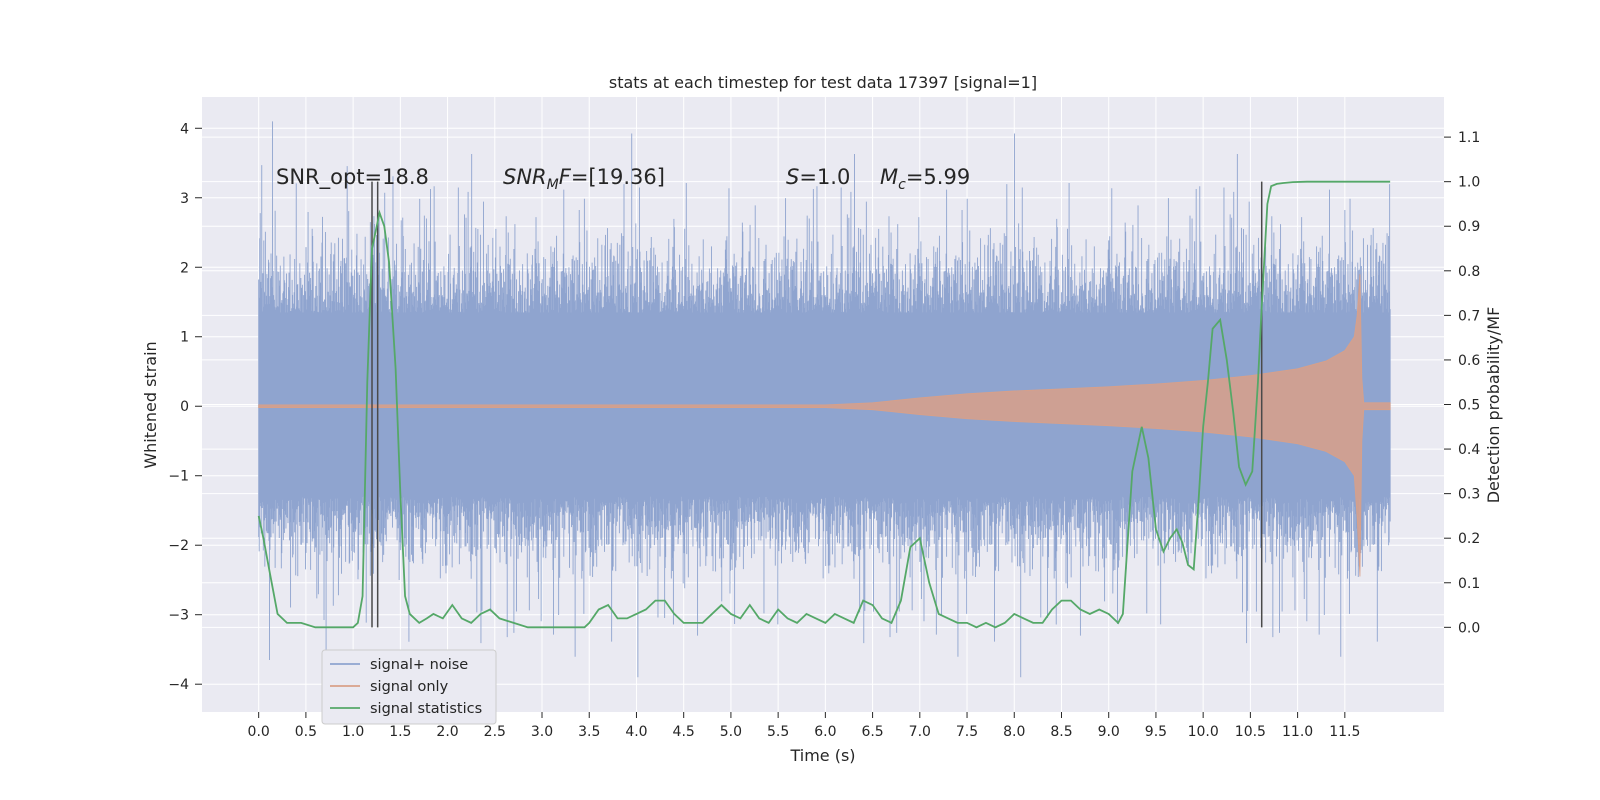 Image resolution: width=1600 pixels, height=800 pixels. I want to click on y-right-tick-label: 0.8, so click(1469, 272).